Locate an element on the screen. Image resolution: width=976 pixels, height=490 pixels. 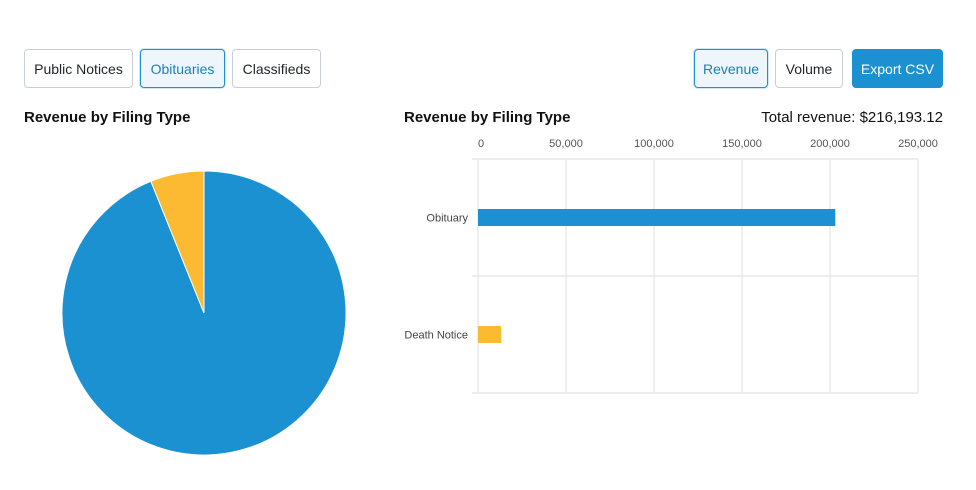
total-revenue-label: Total revenue: $216,193.12 is located at coordinates (852, 117).